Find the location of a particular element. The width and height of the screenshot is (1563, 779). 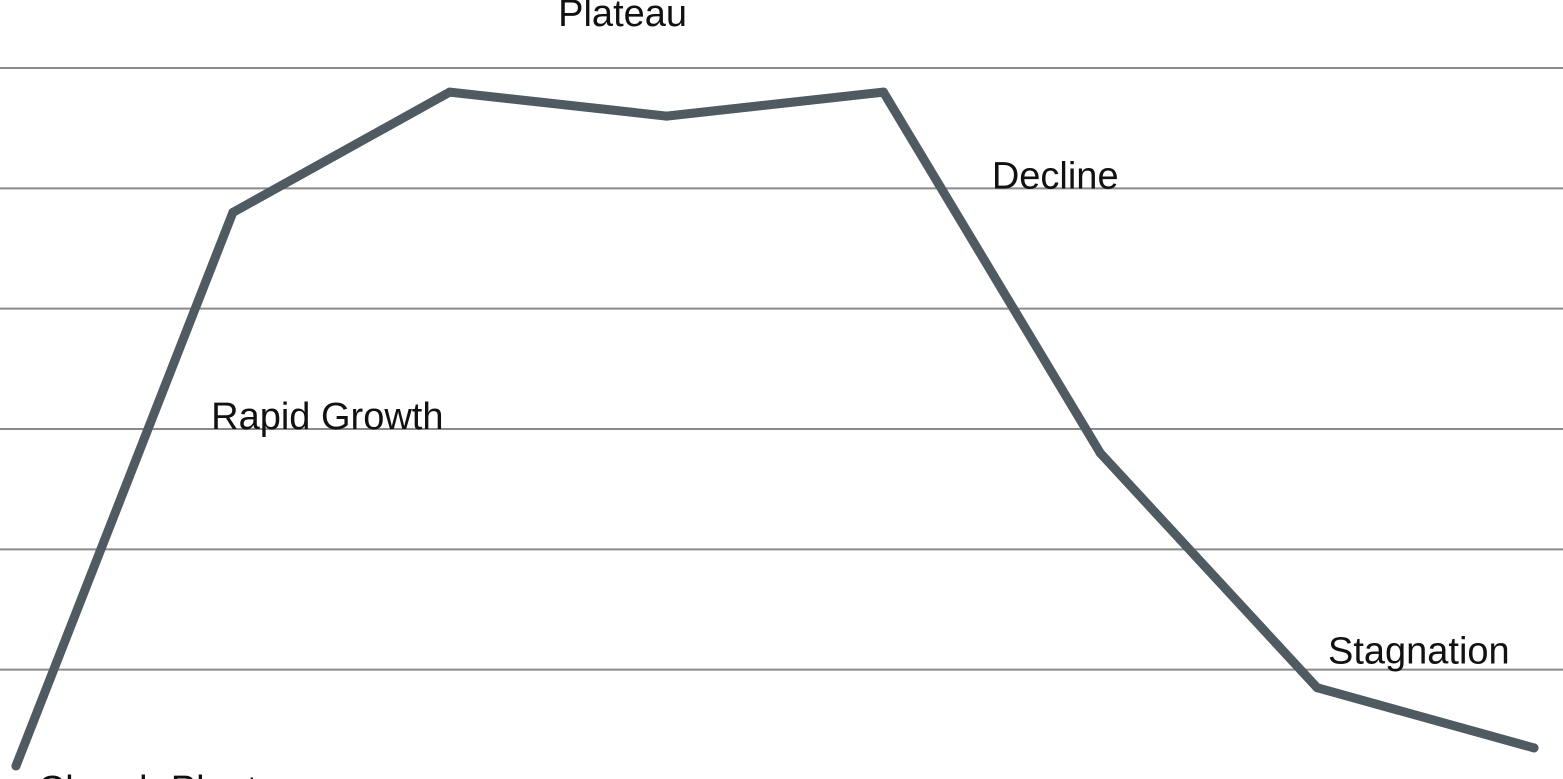

stage-label: Stagnation is located at coordinates (1419, 652).